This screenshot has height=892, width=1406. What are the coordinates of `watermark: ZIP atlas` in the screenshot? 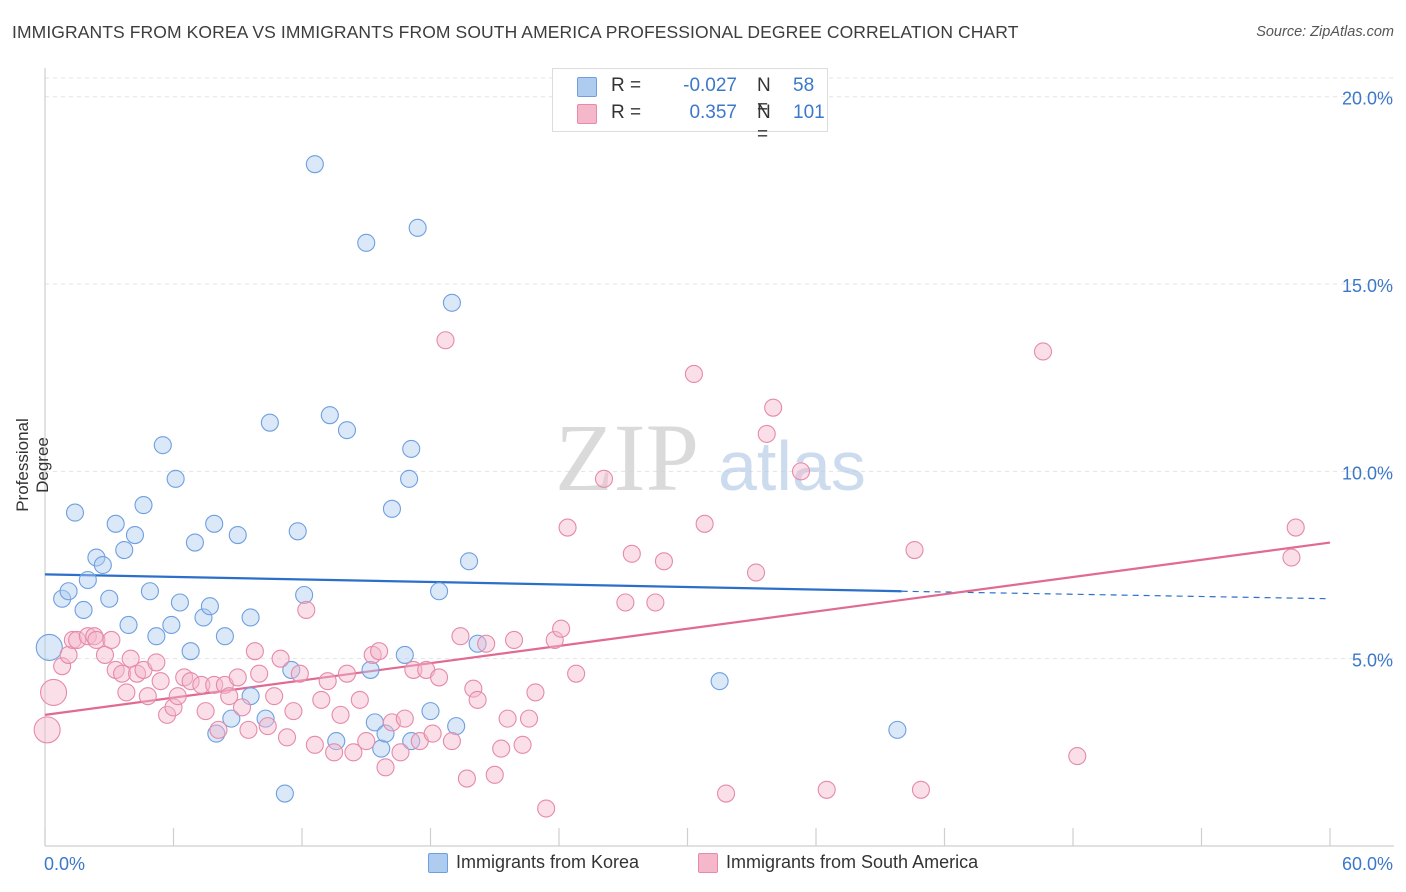 It's located at (710, 457).